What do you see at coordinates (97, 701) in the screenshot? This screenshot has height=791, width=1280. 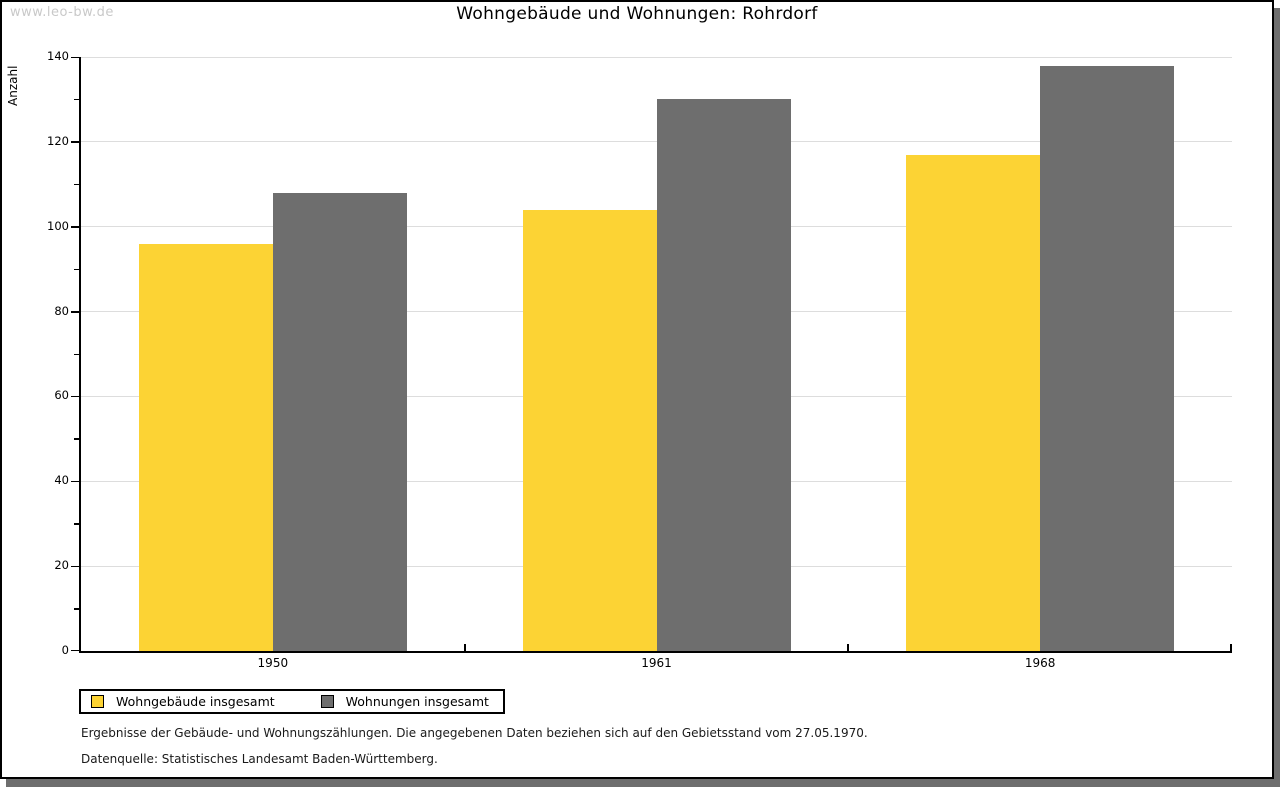 I see `legend-swatch-yellow` at bounding box center [97, 701].